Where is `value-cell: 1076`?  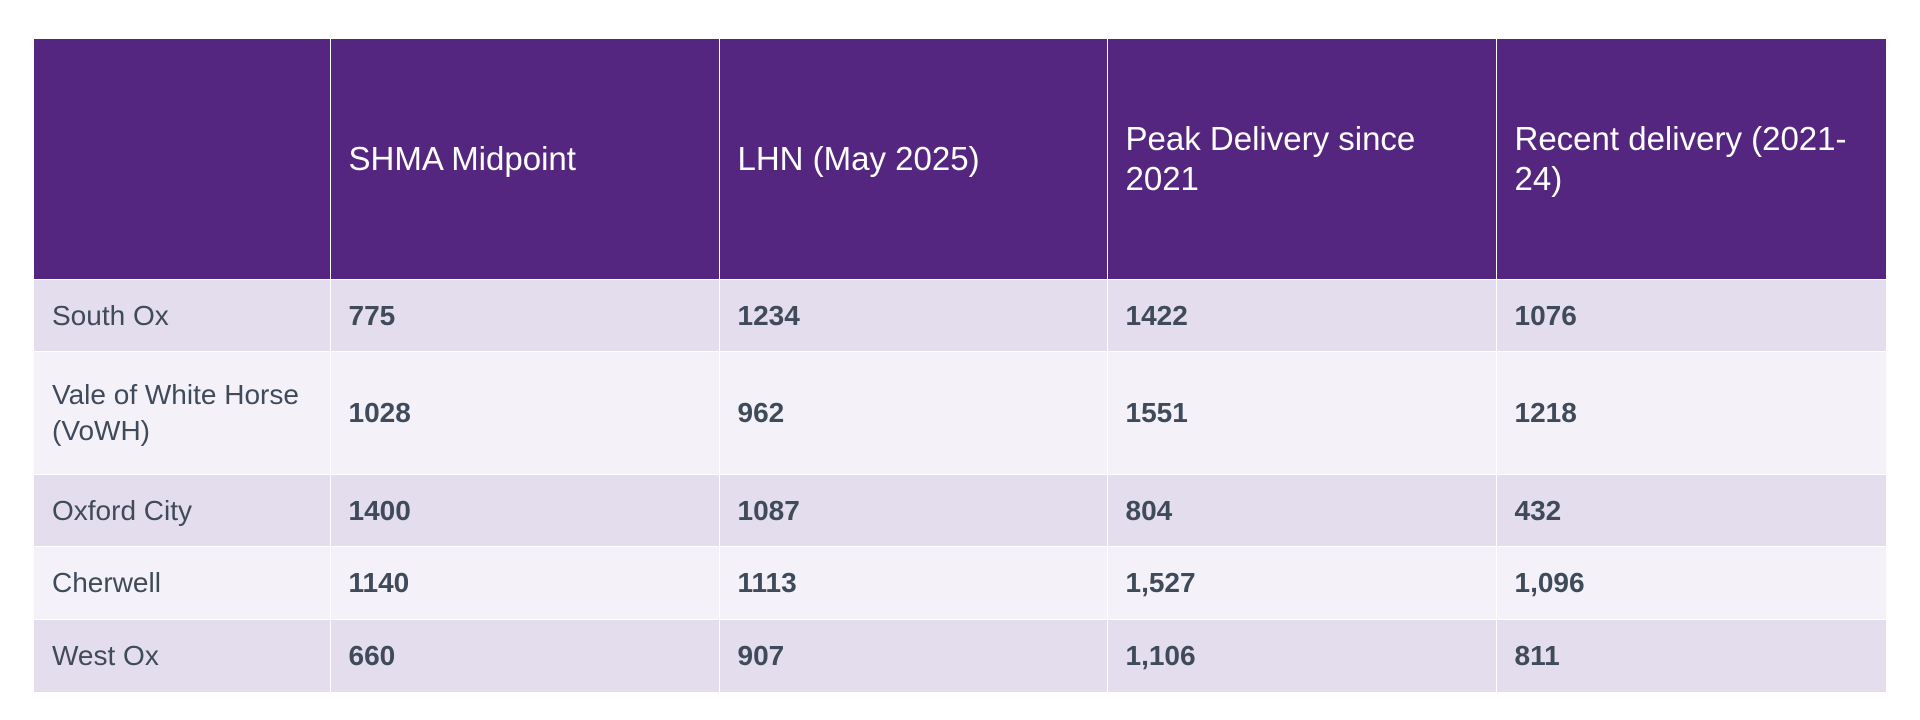
value-cell: 1076 is located at coordinates (1690, 315).